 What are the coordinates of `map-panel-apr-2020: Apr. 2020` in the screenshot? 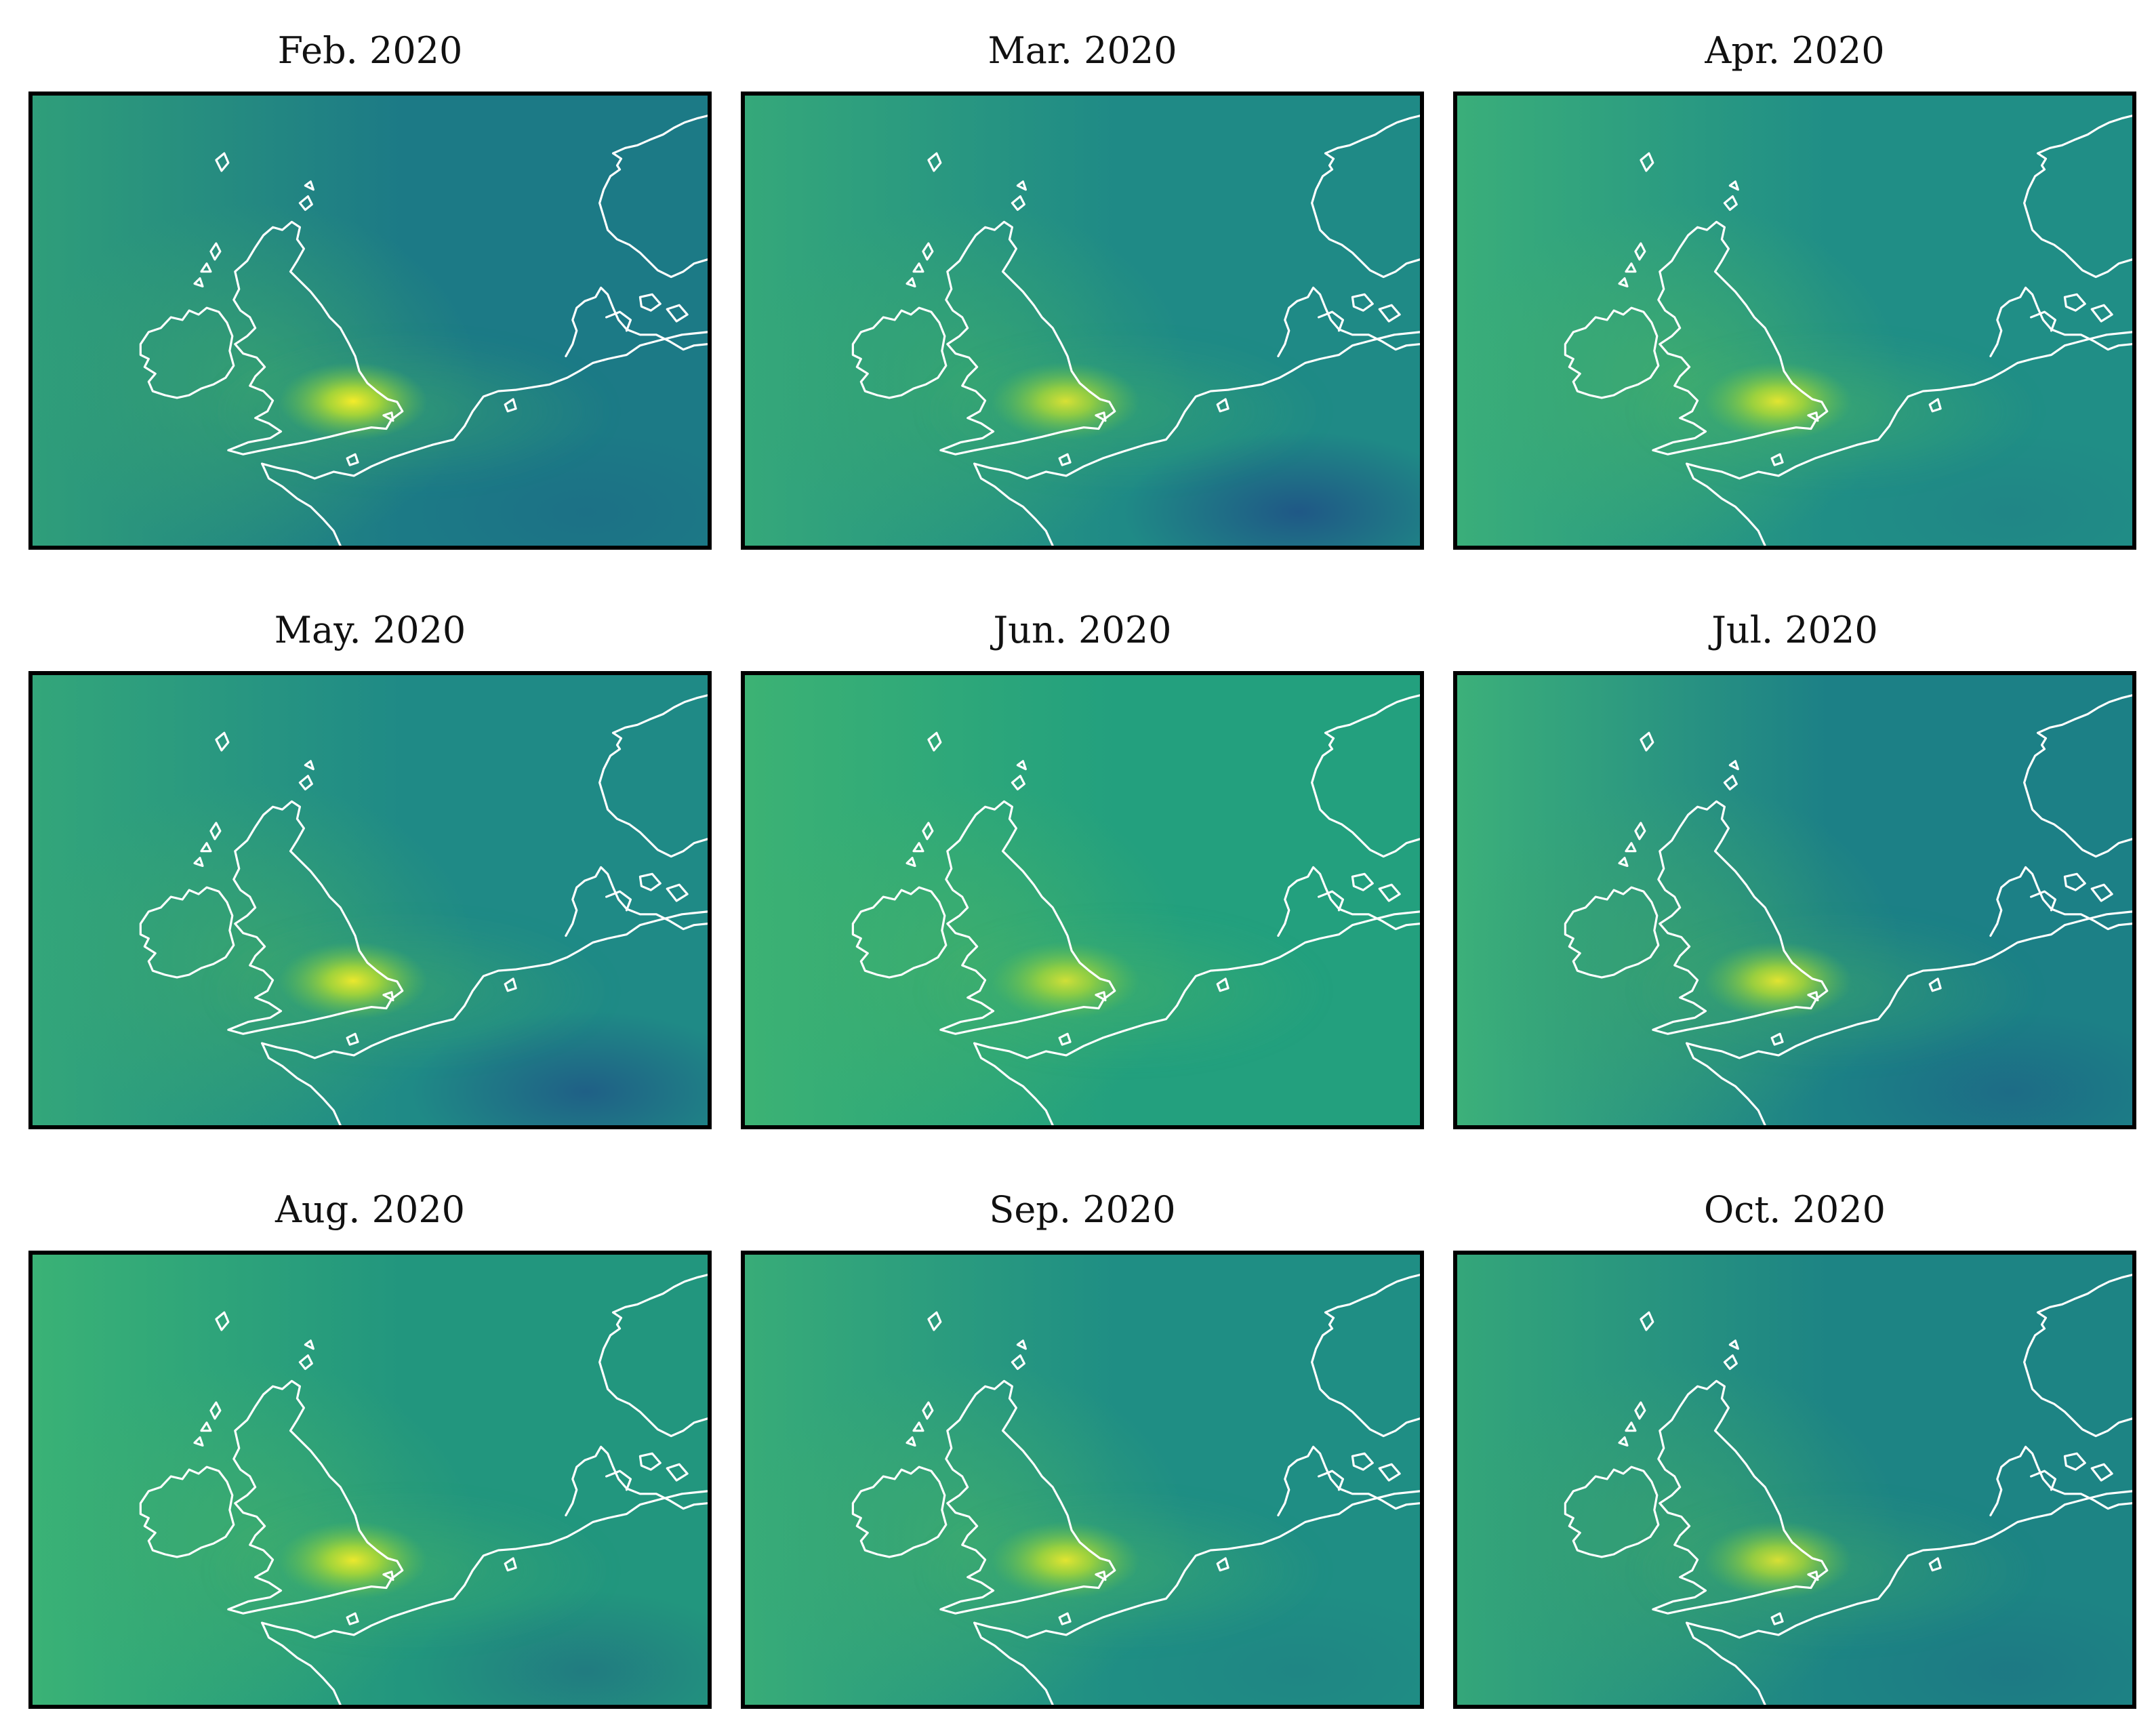 It's located at (1795, 287).